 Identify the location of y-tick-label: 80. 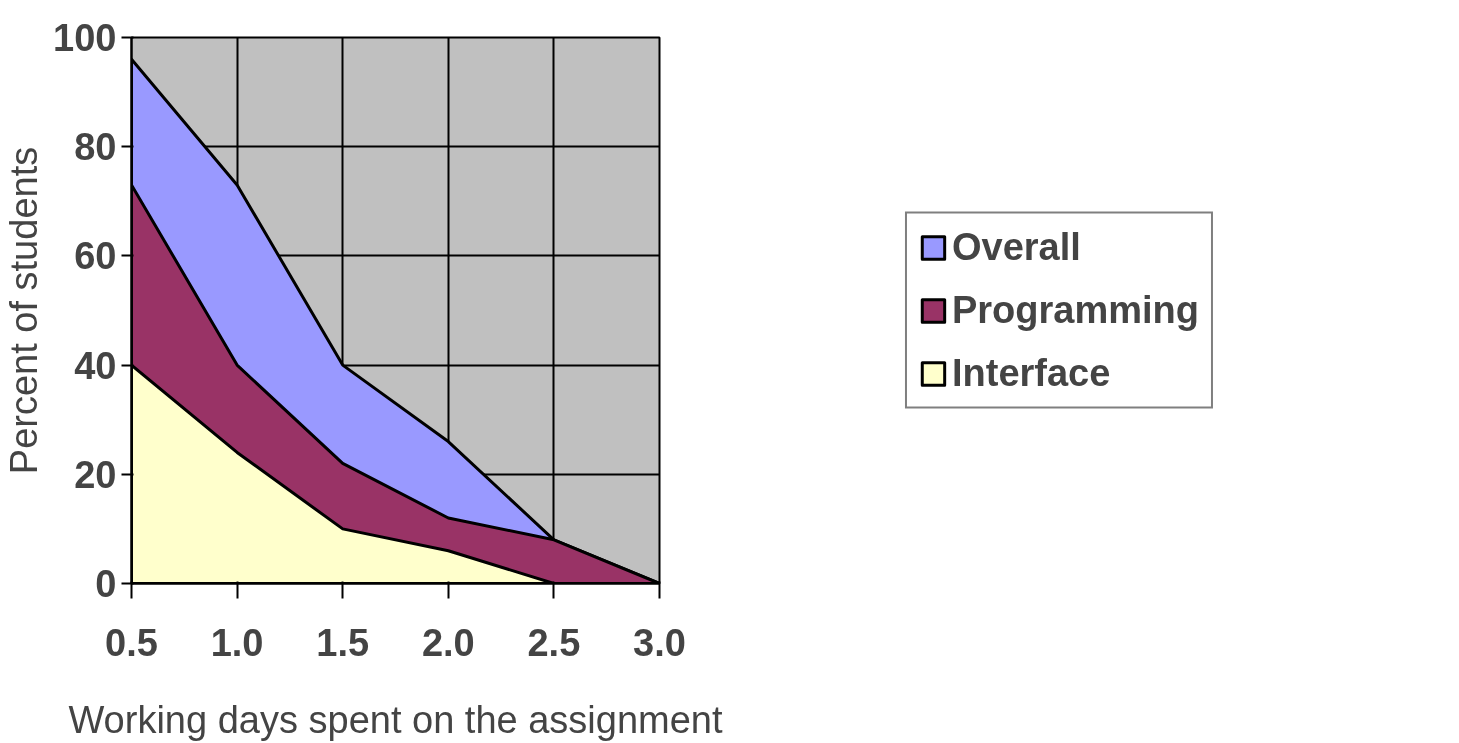
(95, 147).